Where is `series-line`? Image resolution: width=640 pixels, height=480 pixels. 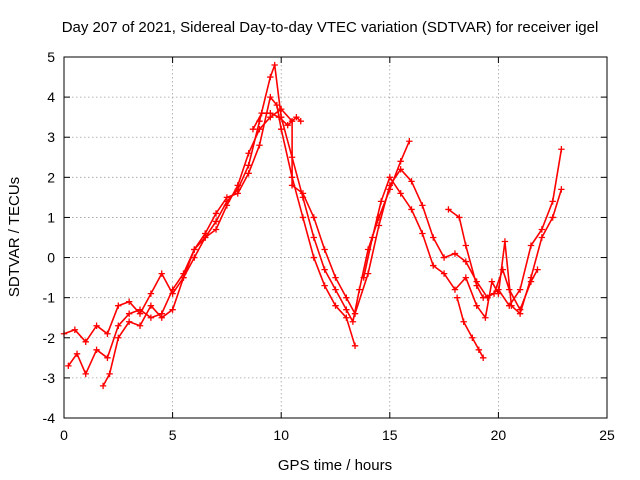
series-line is located at coordinates (462, 247).